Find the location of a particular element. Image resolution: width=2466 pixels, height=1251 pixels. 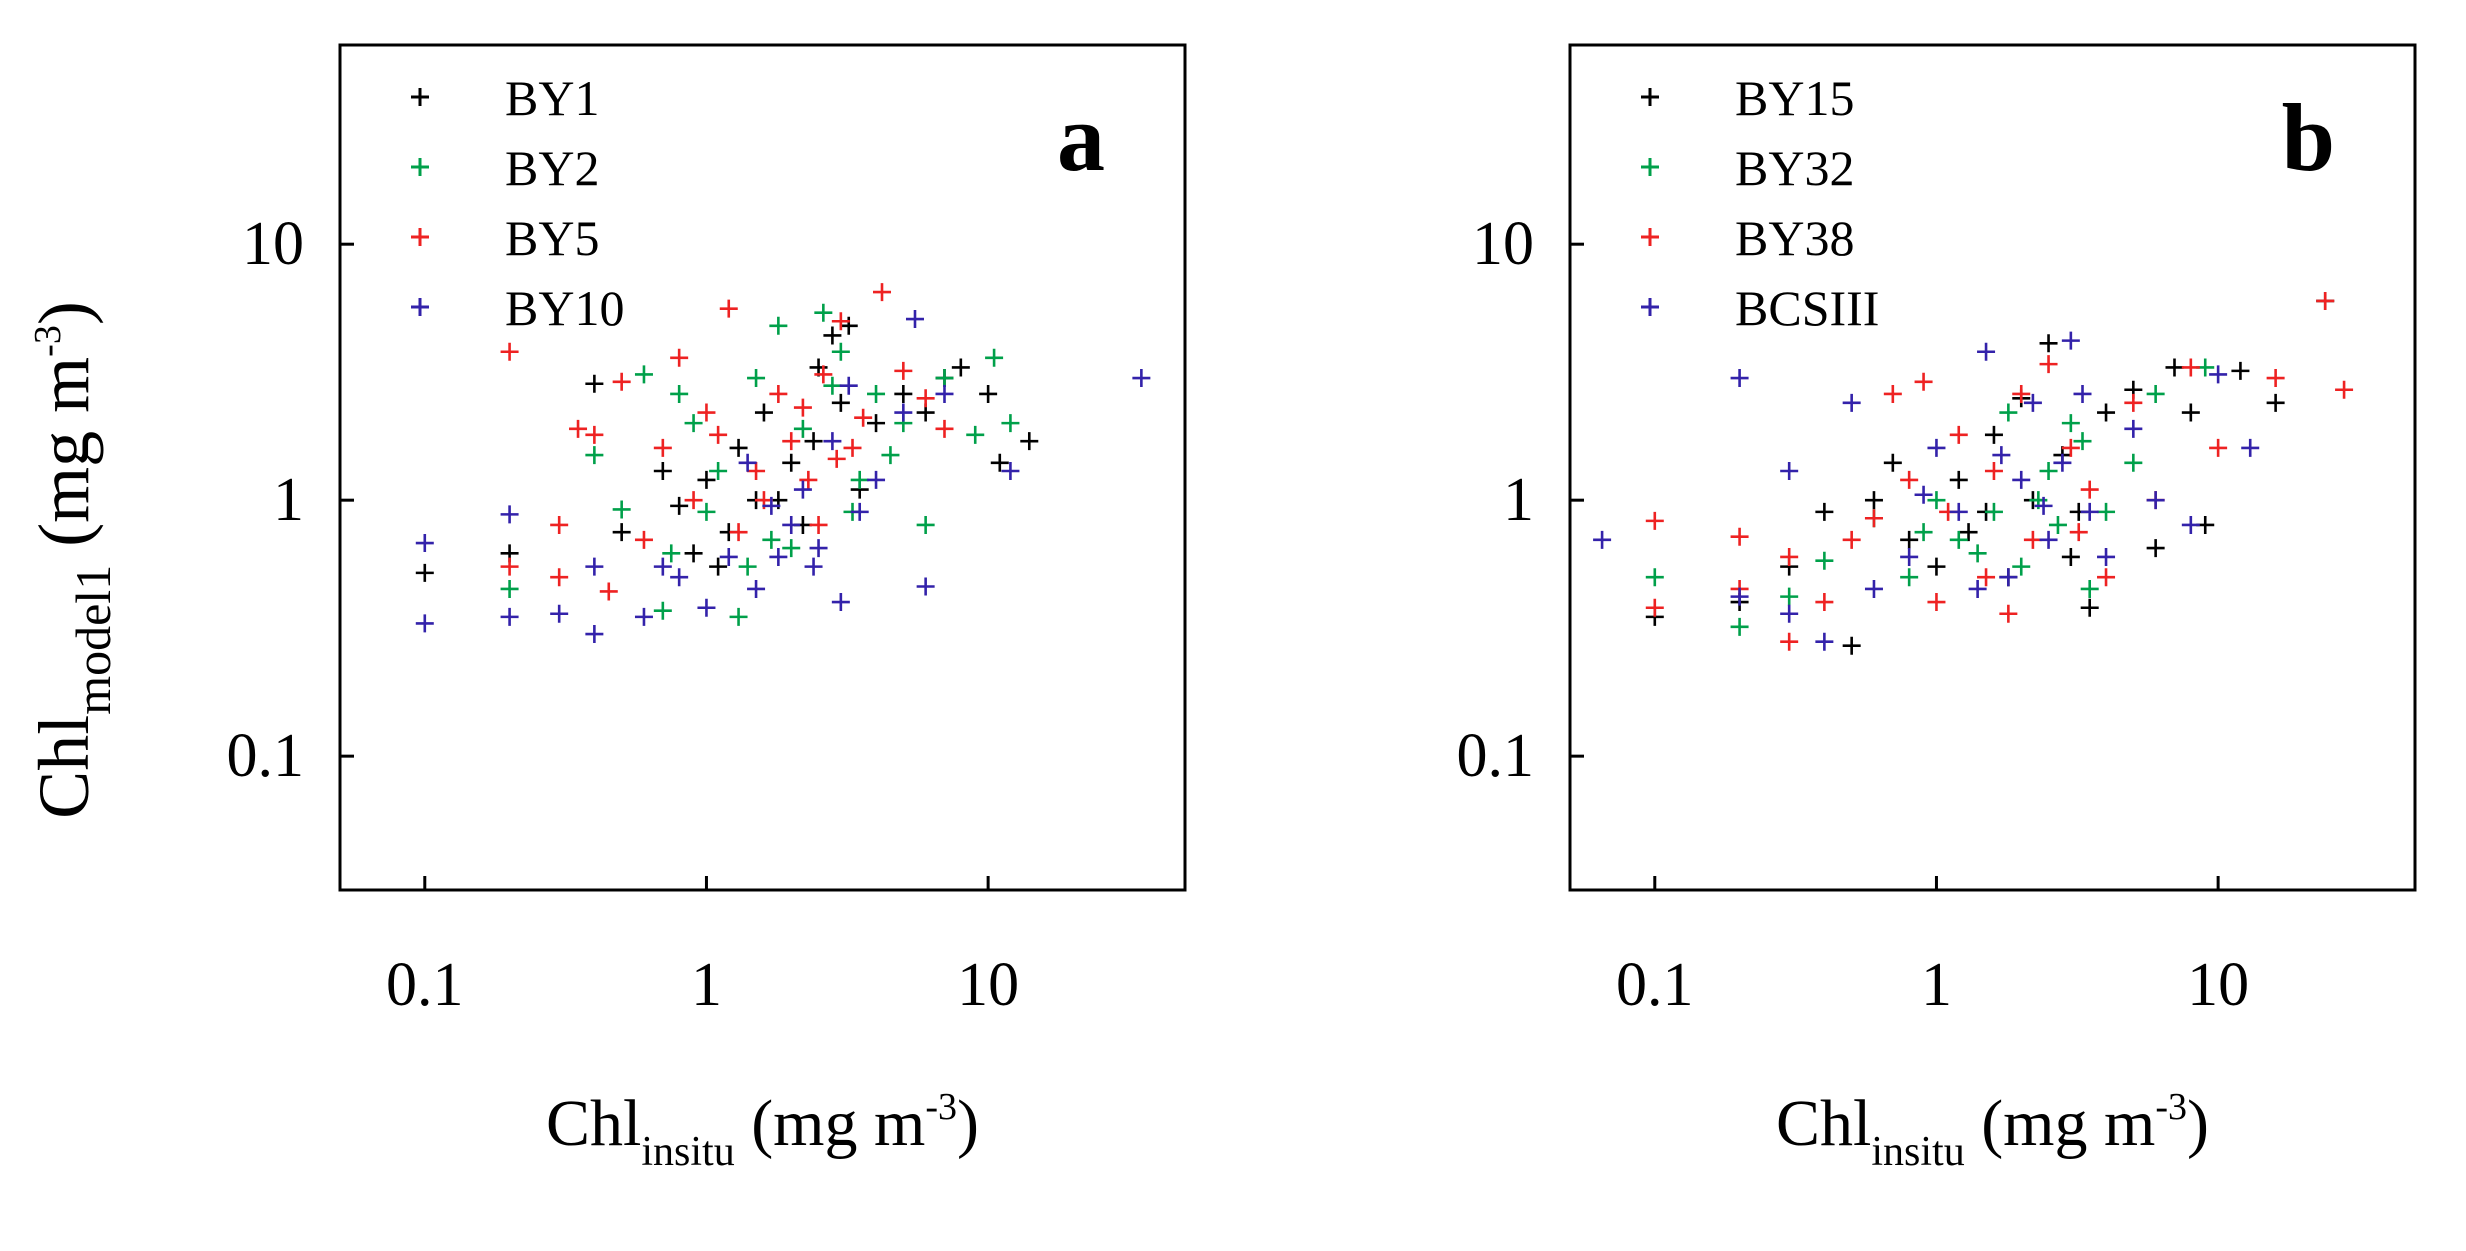

x-tick-label: 0.1 is located at coordinates (1655, 985).